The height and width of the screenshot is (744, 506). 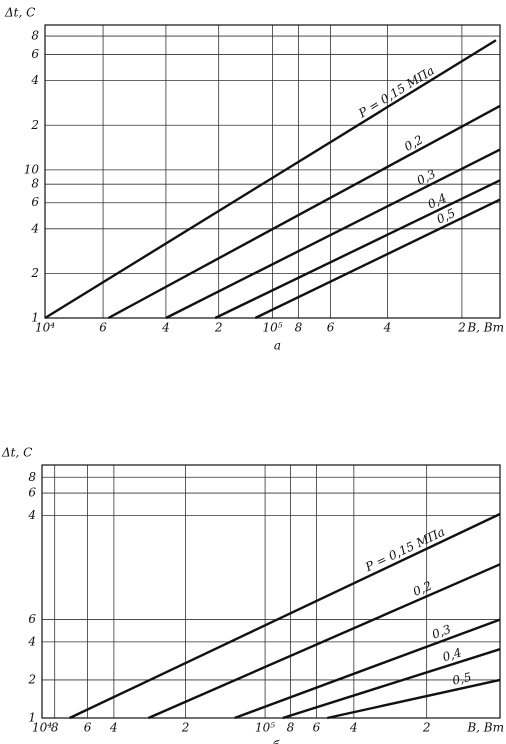 What do you see at coordinates (441, 632) in the screenshot?
I see `series-label: 0,3` at bounding box center [441, 632].